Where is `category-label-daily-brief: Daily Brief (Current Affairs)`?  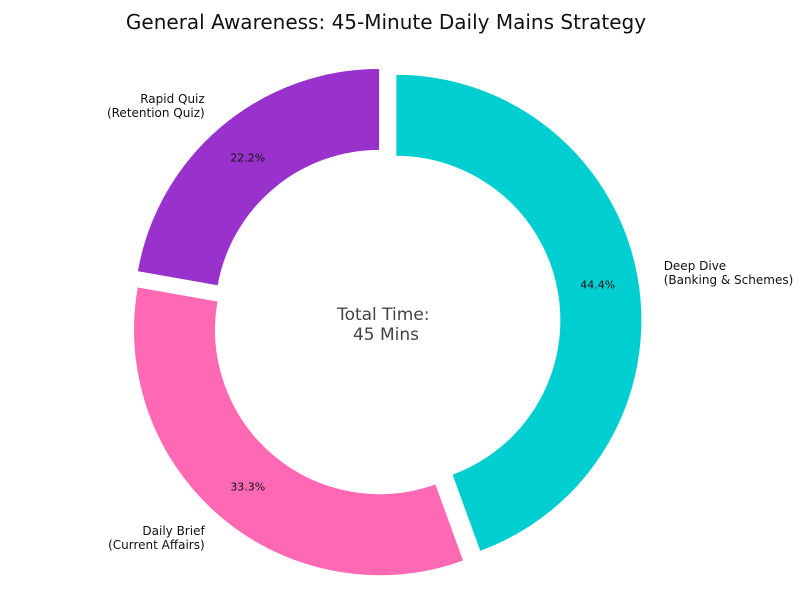
category-label-daily-brief: Daily Brief (Current Affairs) is located at coordinates (156, 538).